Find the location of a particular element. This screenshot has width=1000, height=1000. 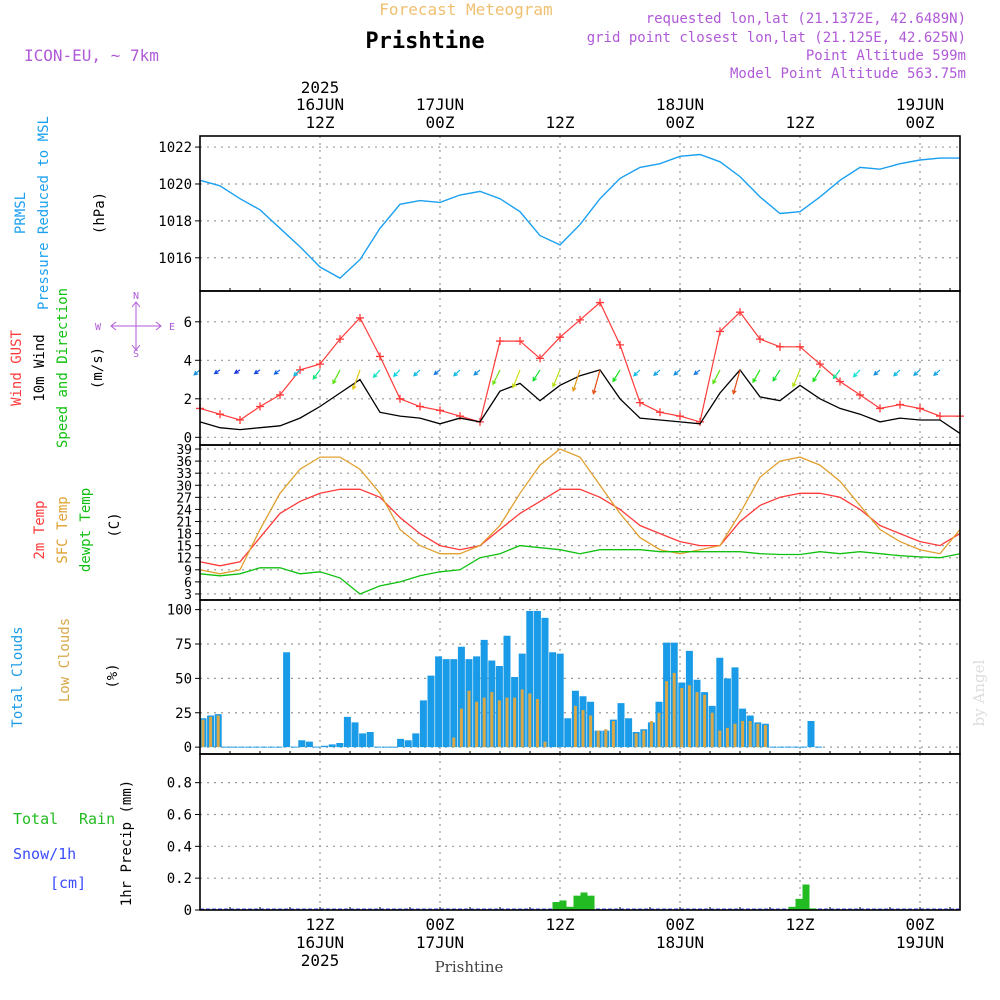

ytick-label: 1016 is located at coordinates (175, 259).